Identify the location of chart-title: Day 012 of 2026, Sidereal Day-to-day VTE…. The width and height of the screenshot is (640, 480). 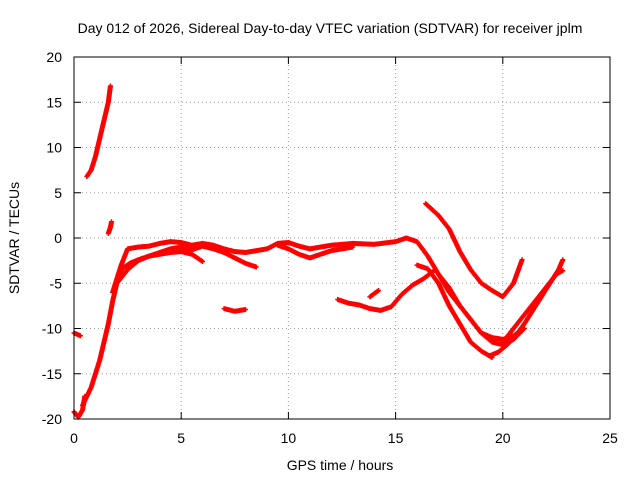
(330, 28).